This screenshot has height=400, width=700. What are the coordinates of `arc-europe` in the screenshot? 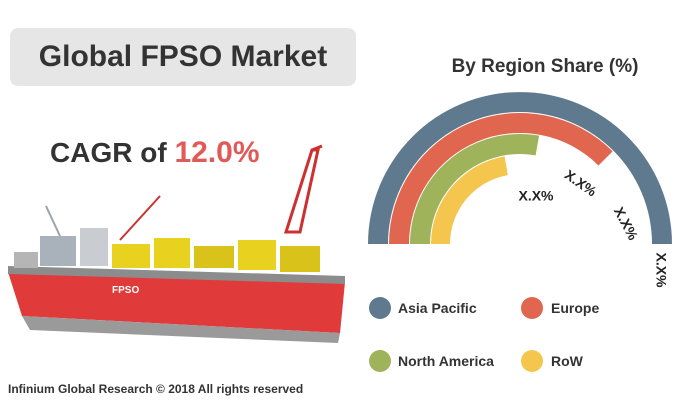 It's located at (501, 178).